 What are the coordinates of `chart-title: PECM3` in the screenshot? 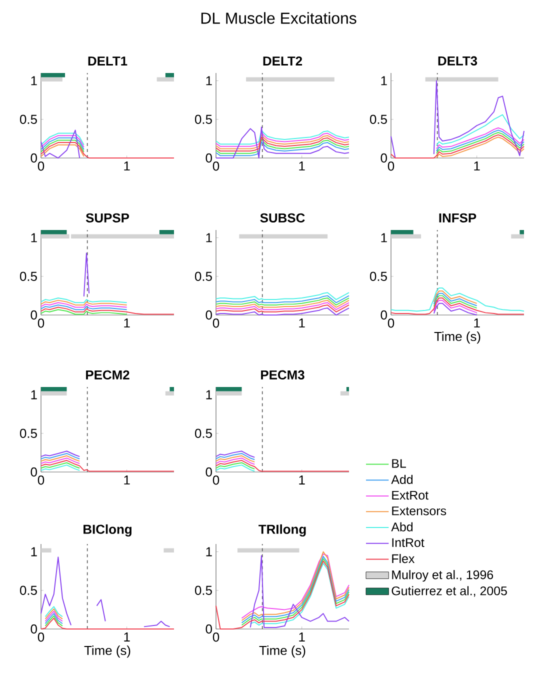 It's located at (282, 375).